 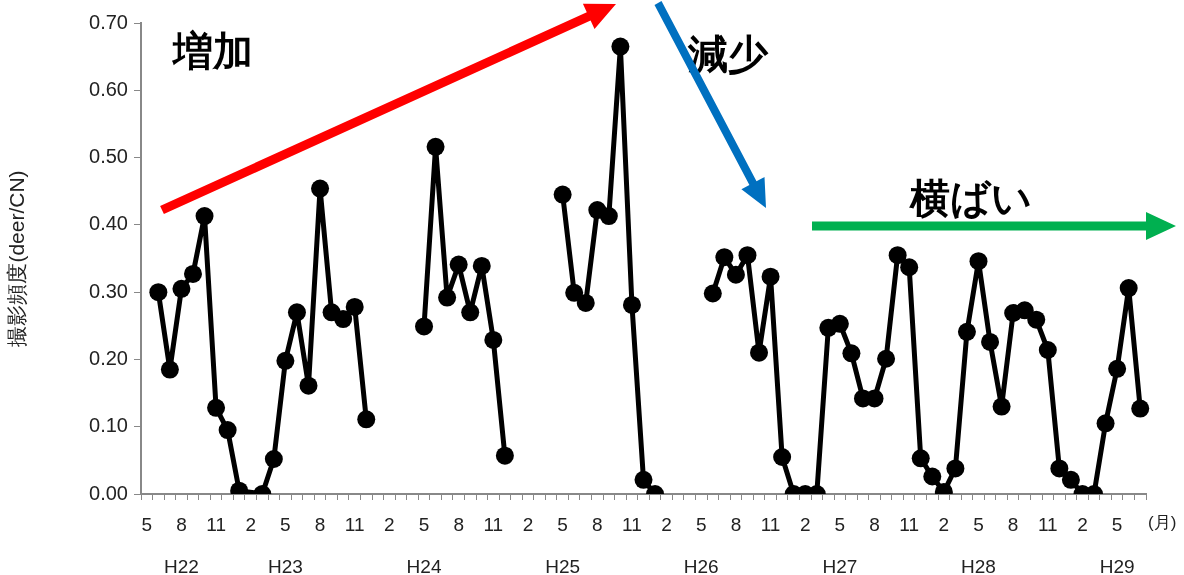 I want to click on x-tick-label: 5 H25, so click(x=563, y=544).